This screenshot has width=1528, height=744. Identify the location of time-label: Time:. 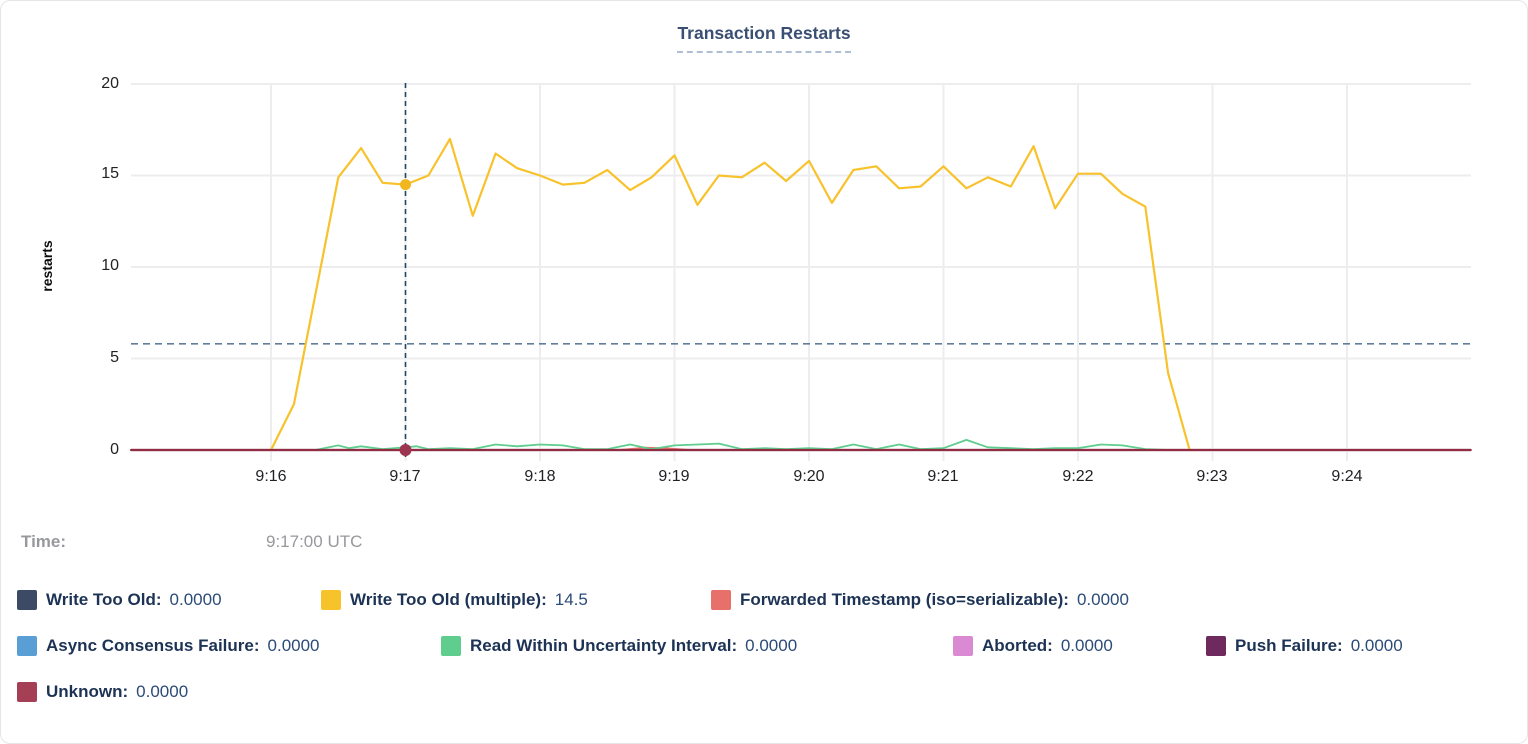
(44, 541).